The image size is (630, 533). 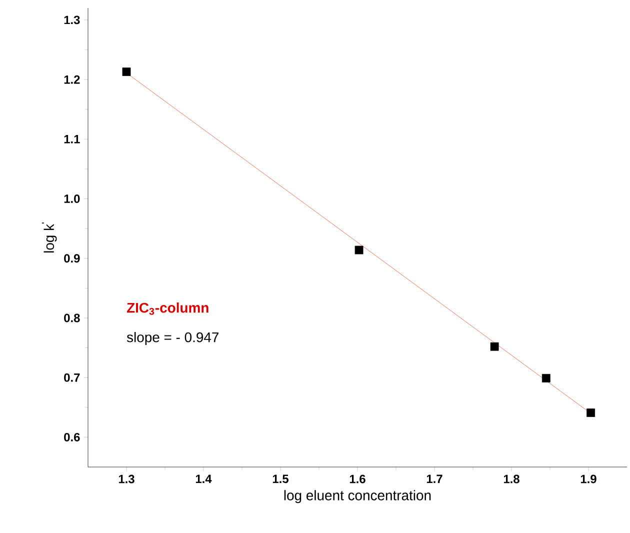 I want to click on x-tick-label: 1.9, so click(x=588, y=479).